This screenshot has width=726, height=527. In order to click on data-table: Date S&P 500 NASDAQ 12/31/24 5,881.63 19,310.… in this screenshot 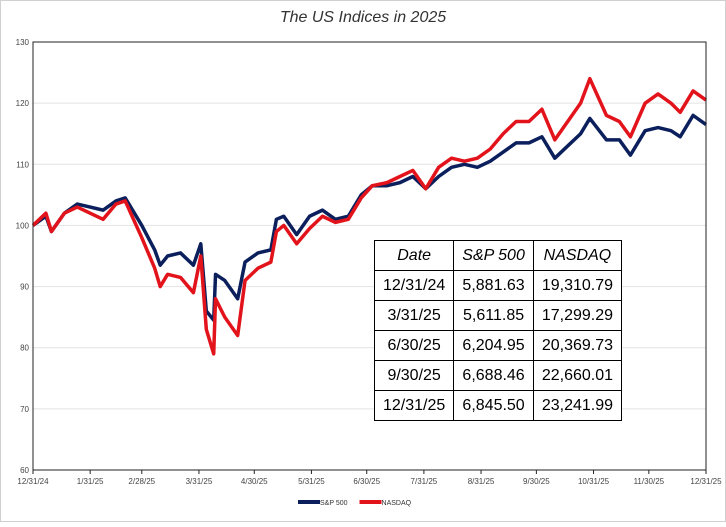, I will do `click(498, 330)`.